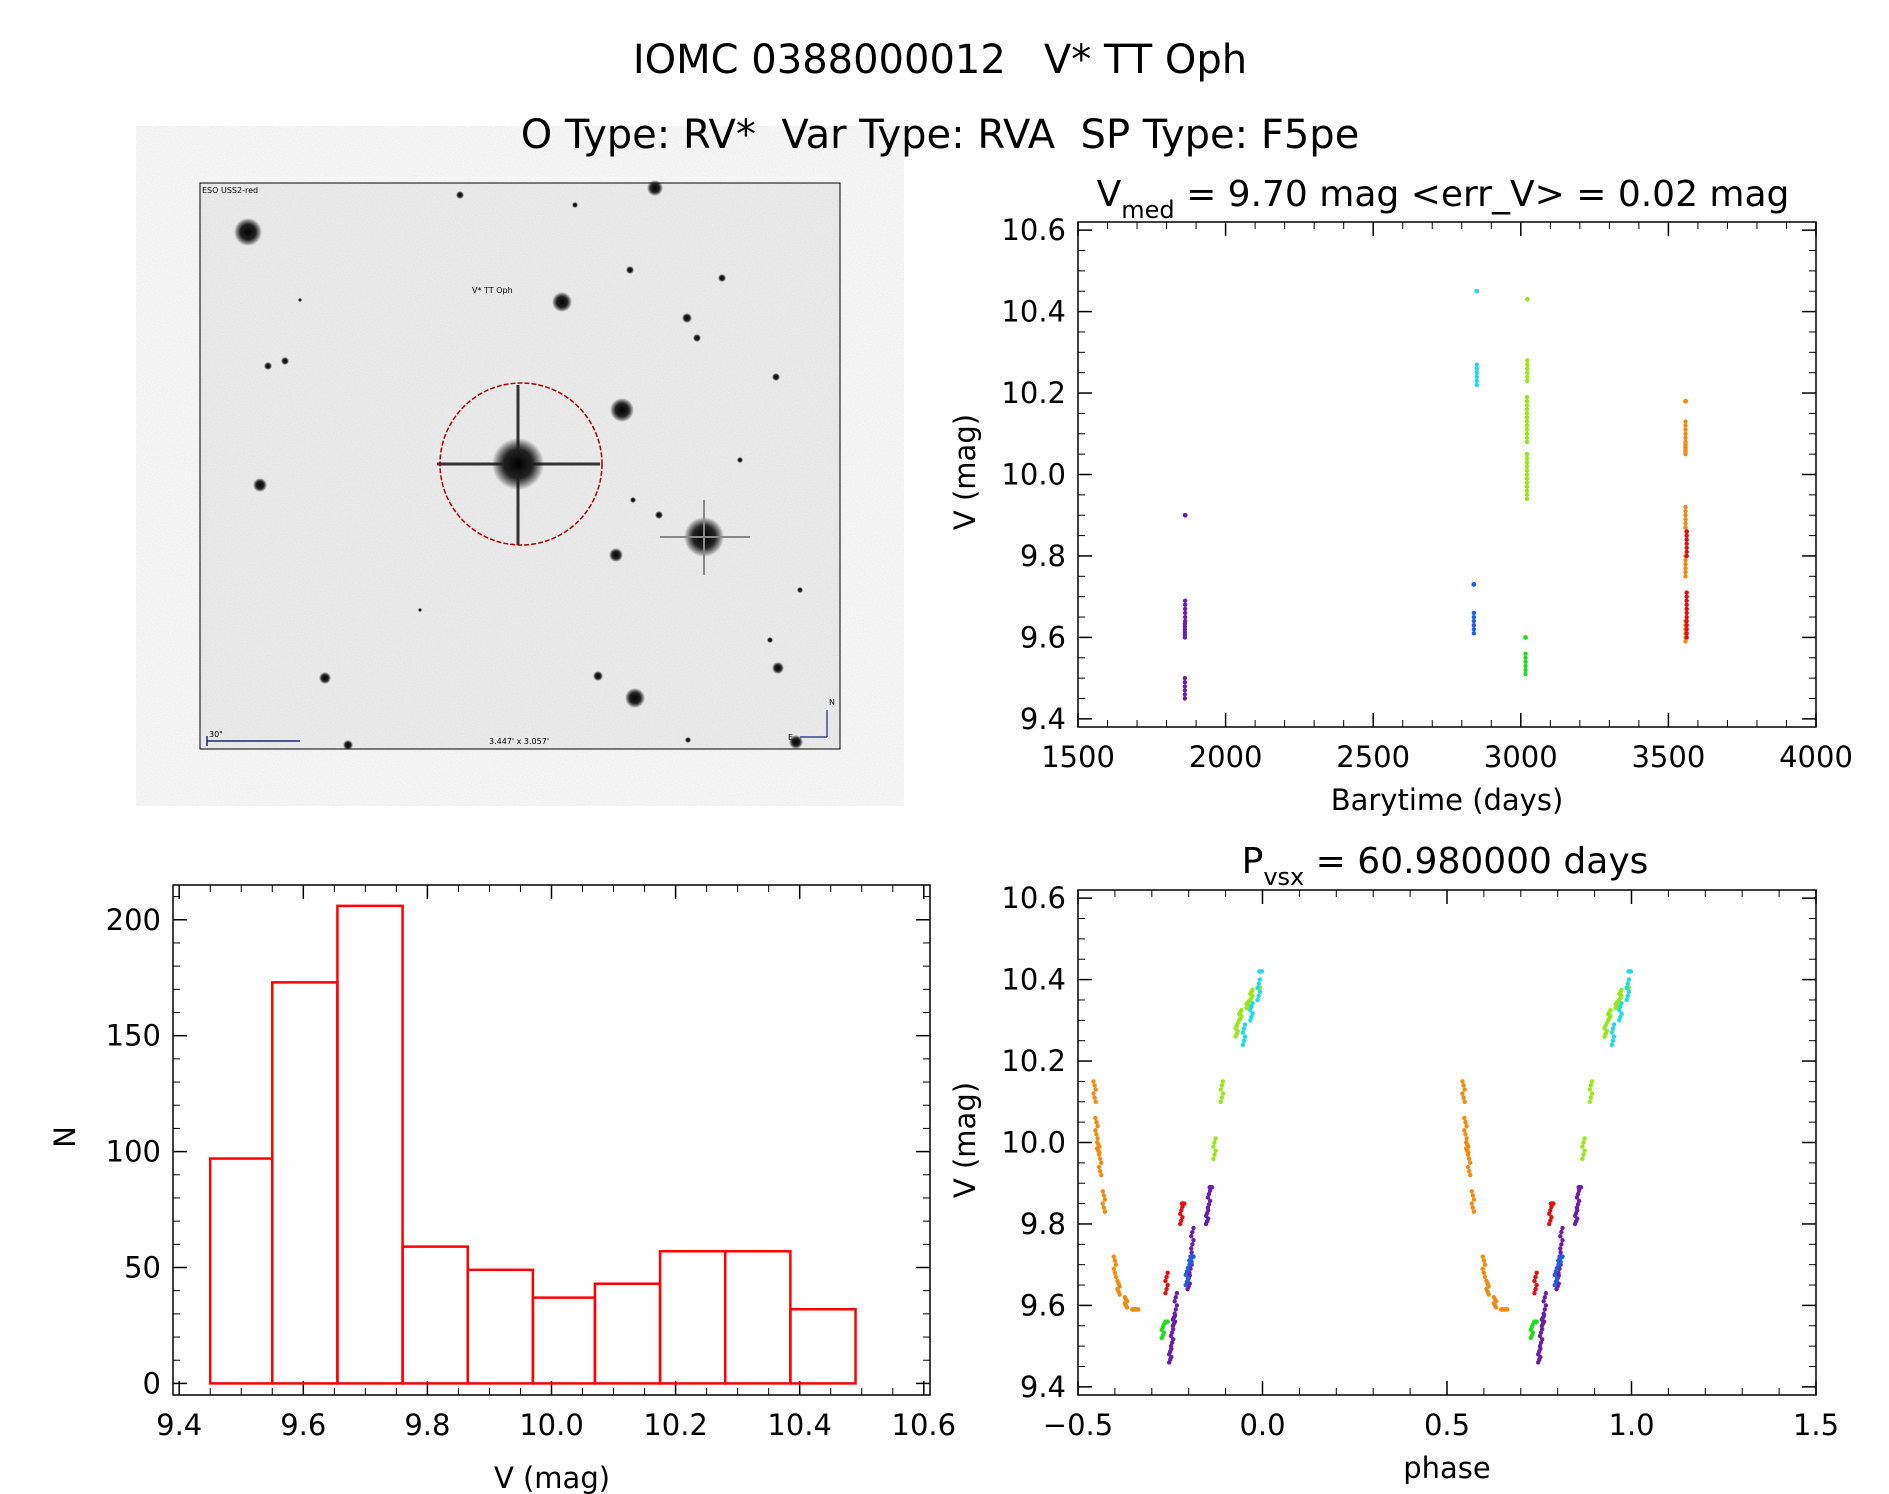 The image size is (1889, 1494). Describe the element at coordinates (675, 1425) in the screenshot. I see `histogram-x-tick-label: 10.2` at that location.